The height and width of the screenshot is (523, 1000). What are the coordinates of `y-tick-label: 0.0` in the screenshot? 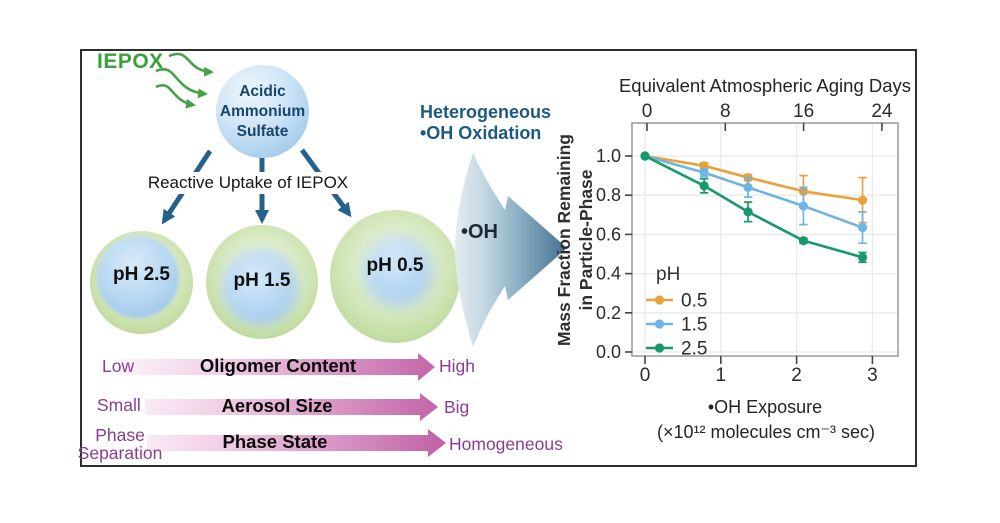 It's located at (608, 352).